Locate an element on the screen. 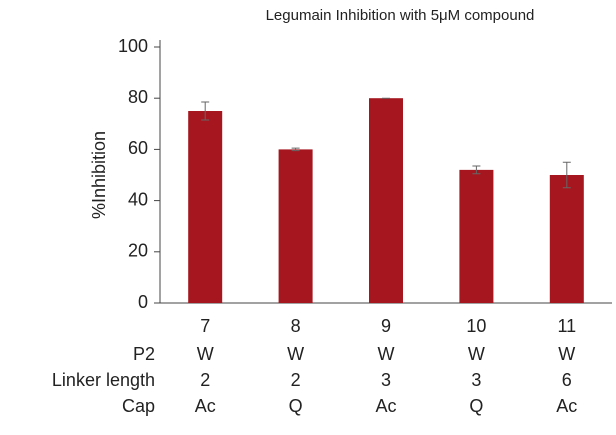  row-label: P2 is located at coordinates (144, 354).